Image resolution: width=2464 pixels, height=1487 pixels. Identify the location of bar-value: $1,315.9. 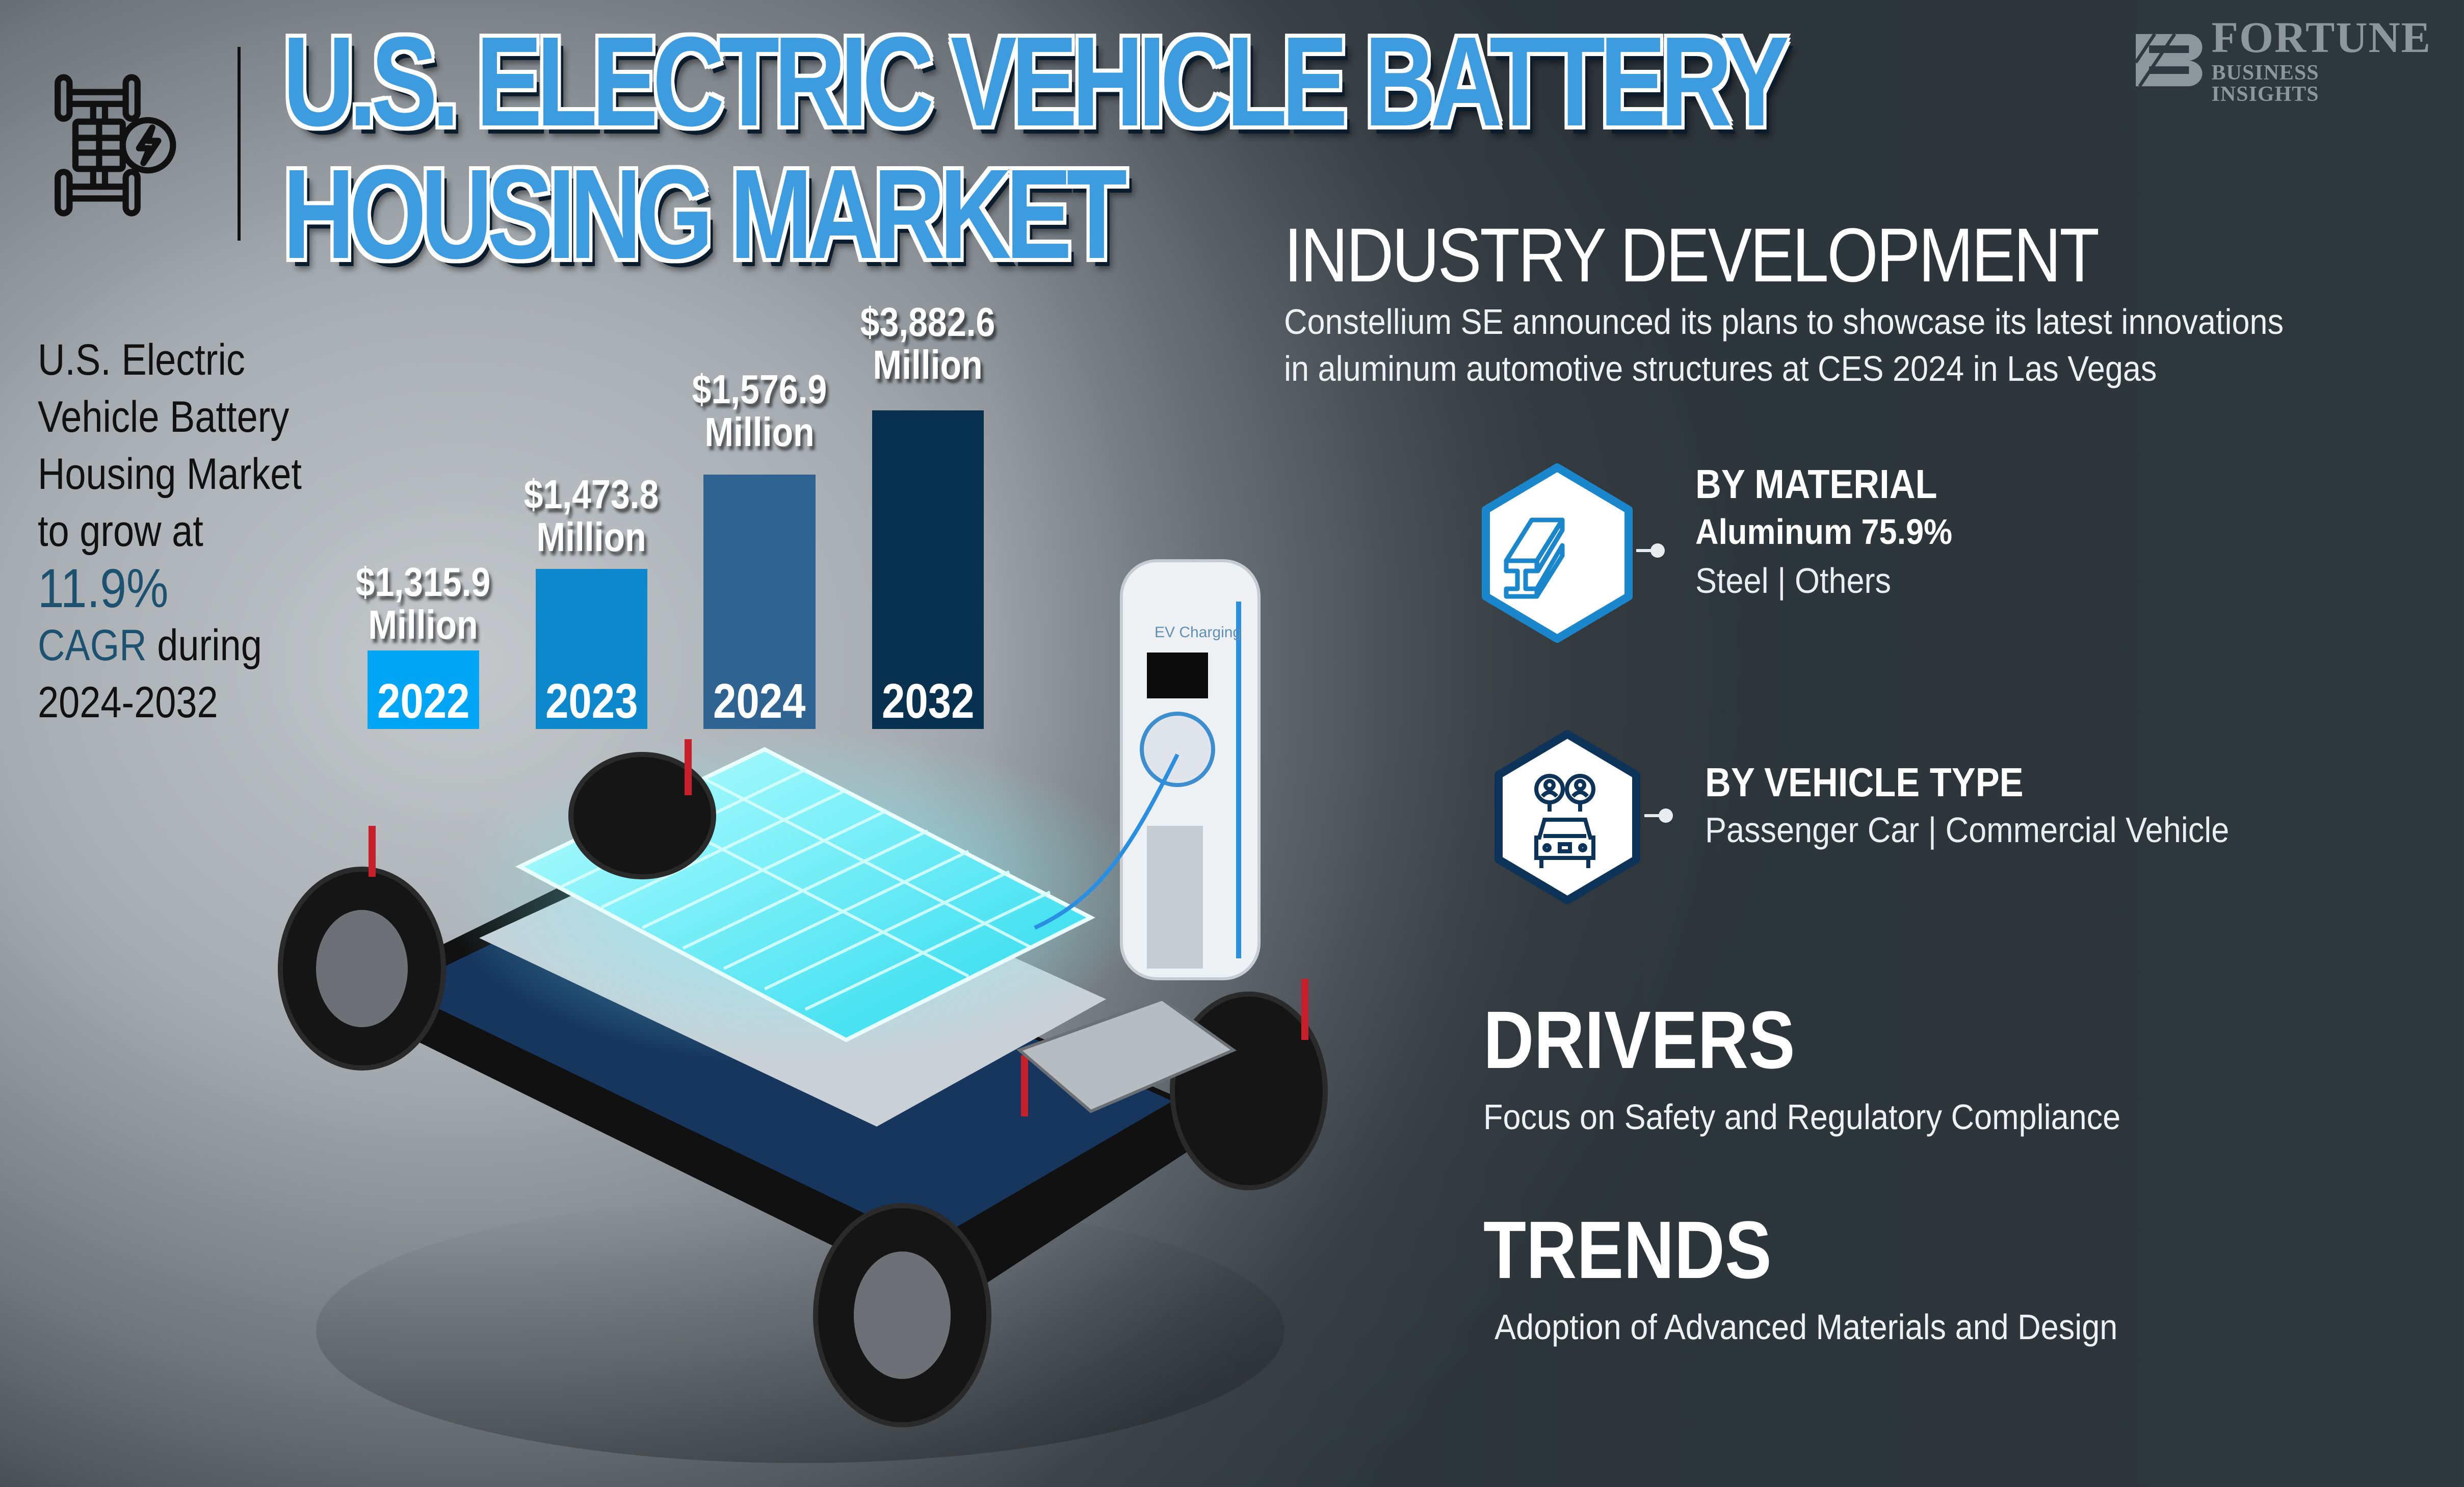
(423, 582).